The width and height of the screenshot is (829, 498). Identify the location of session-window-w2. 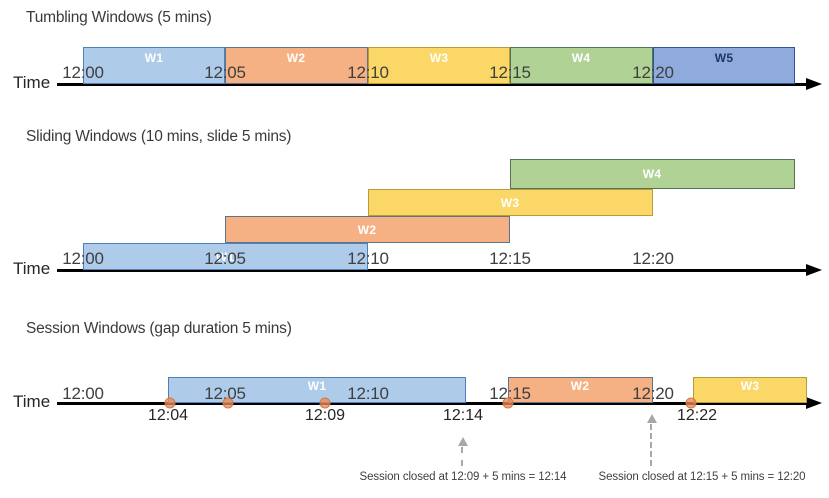
(580, 390).